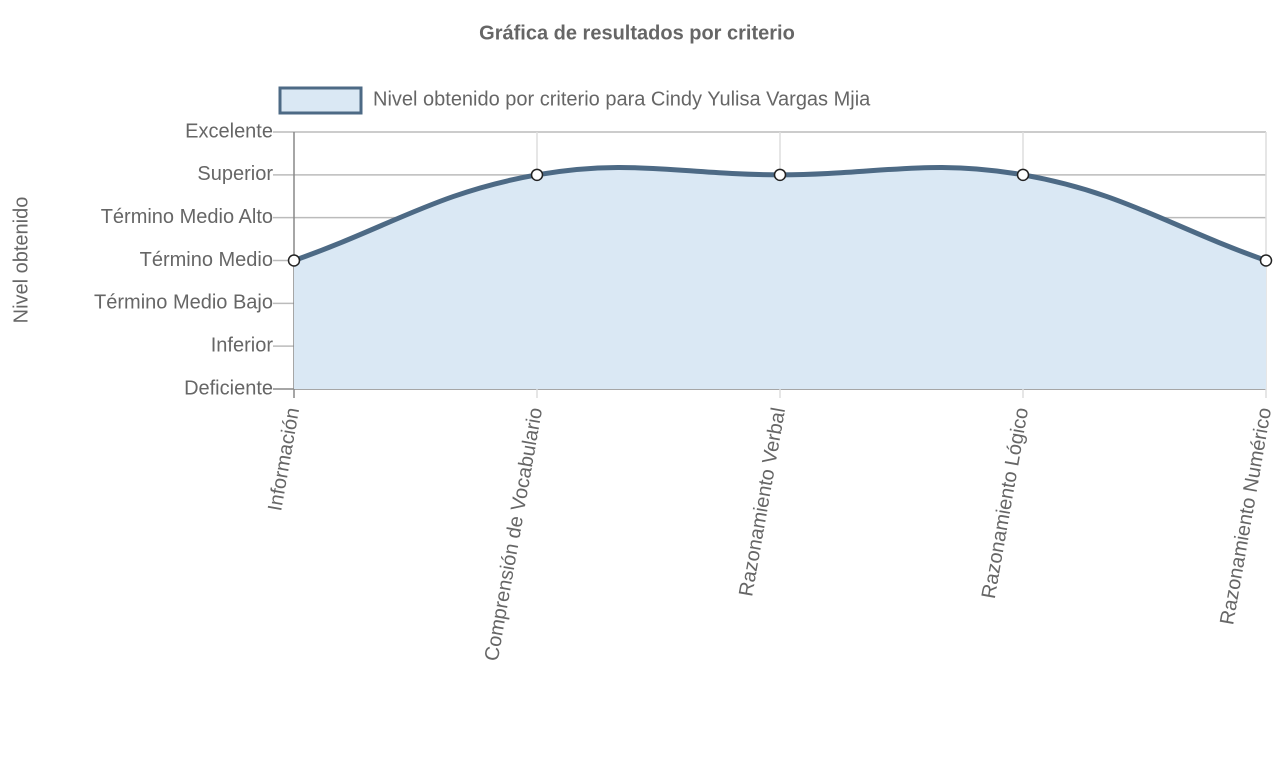 This screenshot has height=778, width=1274. I want to click on x-tick-label: Razonamiento Verbal, so click(762, 502).